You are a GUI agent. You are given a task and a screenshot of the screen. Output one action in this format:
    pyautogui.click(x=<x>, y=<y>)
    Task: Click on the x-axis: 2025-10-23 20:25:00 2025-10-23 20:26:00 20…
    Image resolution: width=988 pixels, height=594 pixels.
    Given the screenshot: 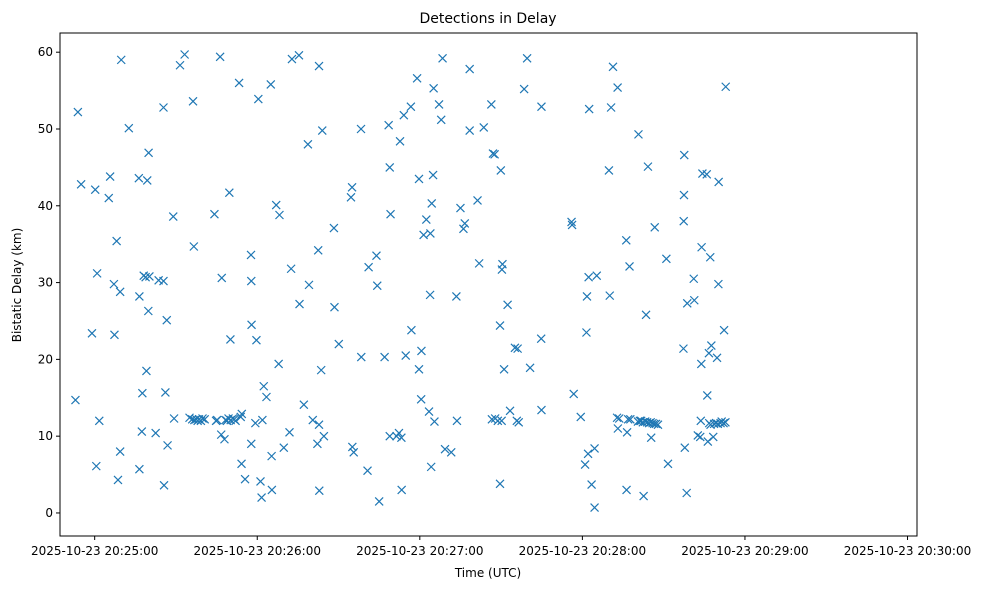 What is the action you would take?
    pyautogui.click(x=501, y=547)
    